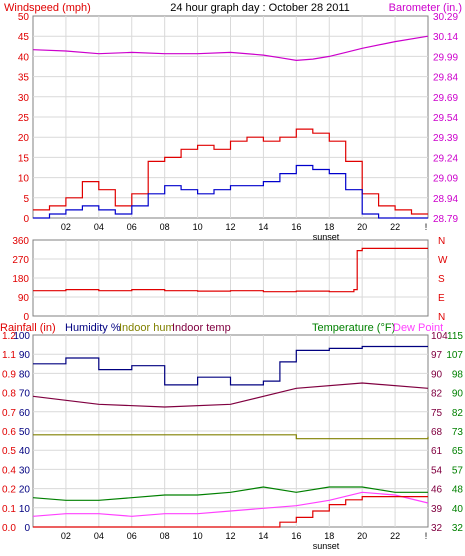  What do you see at coordinates (458, 470) in the screenshot?
I see `temperature-tick-label-alt: 57` at bounding box center [458, 470].